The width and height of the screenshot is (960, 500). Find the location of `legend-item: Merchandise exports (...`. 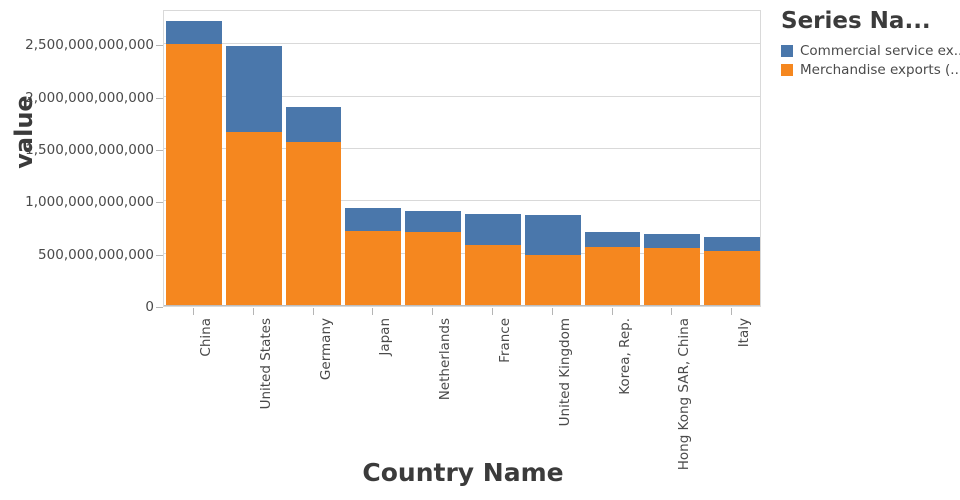

legend-item: Merchandise exports (... is located at coordinates (870, 70).